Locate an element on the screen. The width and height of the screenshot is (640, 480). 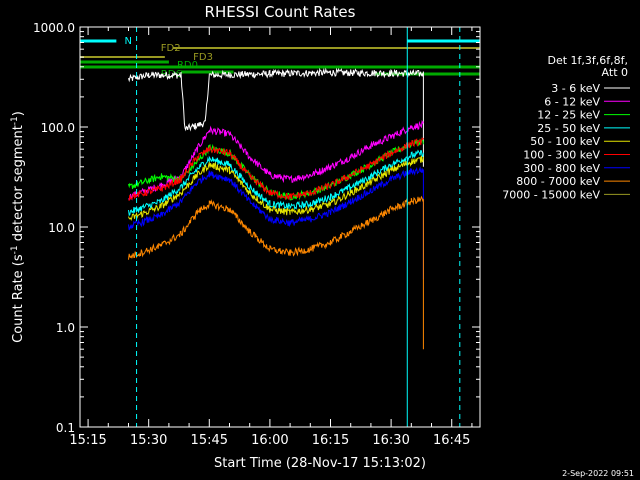
state-label: RD6 is located at coordinates (171, 74).